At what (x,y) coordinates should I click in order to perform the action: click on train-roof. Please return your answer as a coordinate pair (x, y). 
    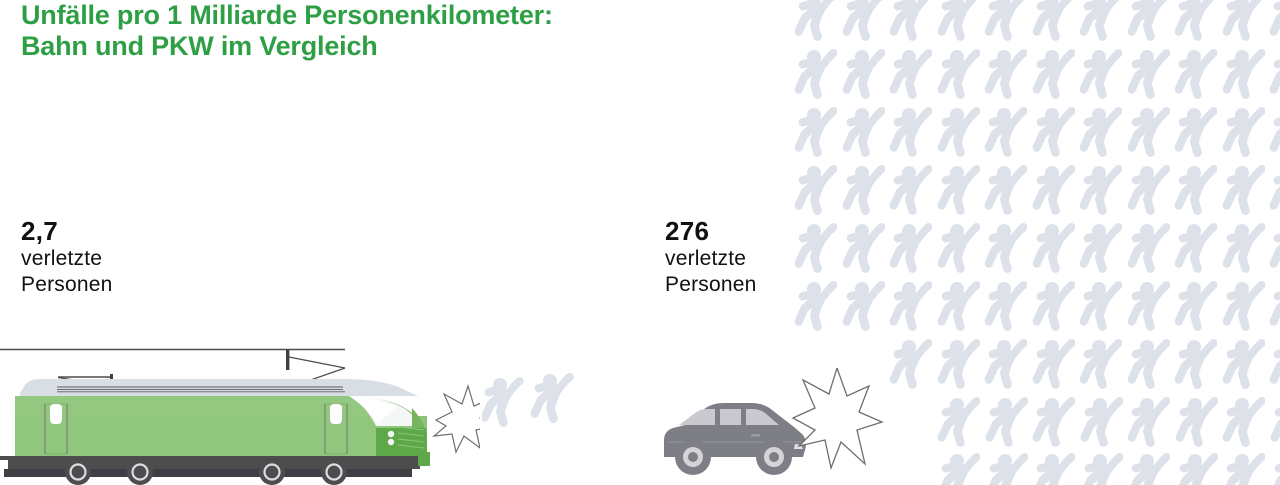
    Looking at the image, I should click on (219, 387).